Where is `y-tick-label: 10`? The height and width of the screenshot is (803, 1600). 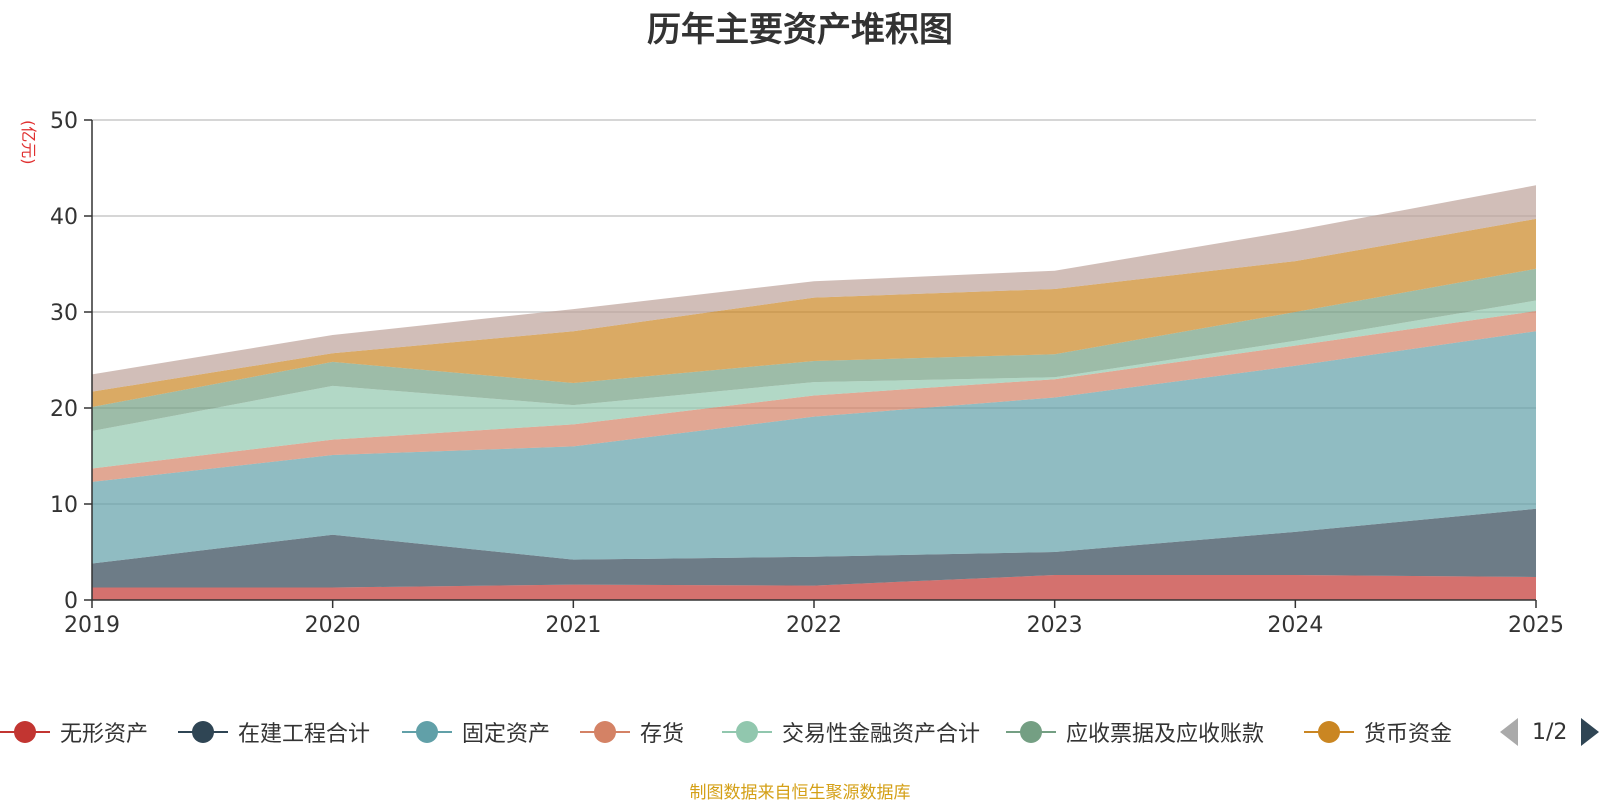 y-tick-label: 10 is located at coordinates (64, 505).